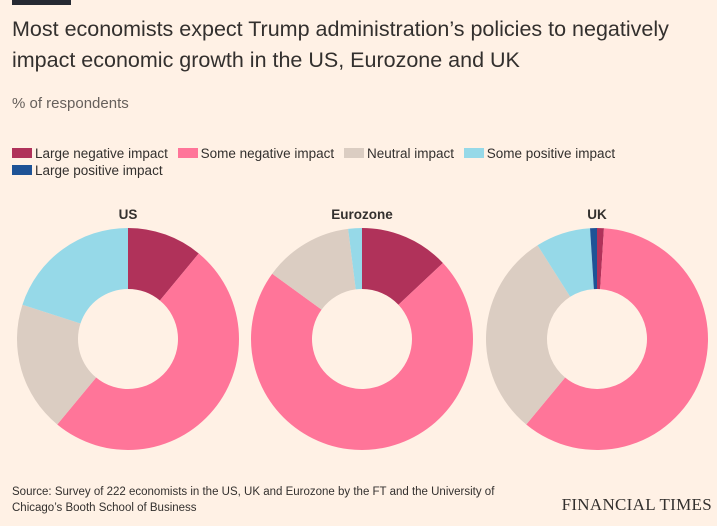 The width and height of the screenshot is (717, 526). Describe the element at coordinates (600, 259) in the screenshot. I see `donut-slice-uk-large-negative-impact` at that location.